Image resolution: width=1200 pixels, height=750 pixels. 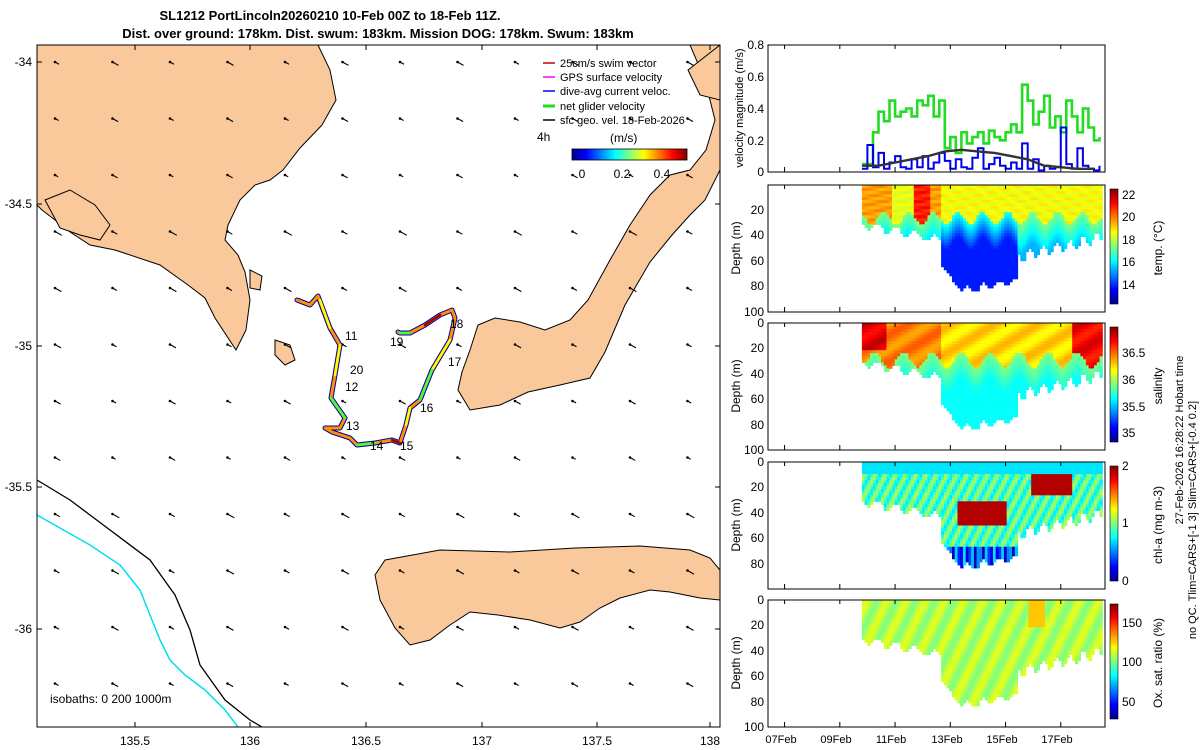 What do you see at coordinates (754, 450) in the screenshot?
I see `sal-ytick-5: 100` at bounding box center [754, 450].